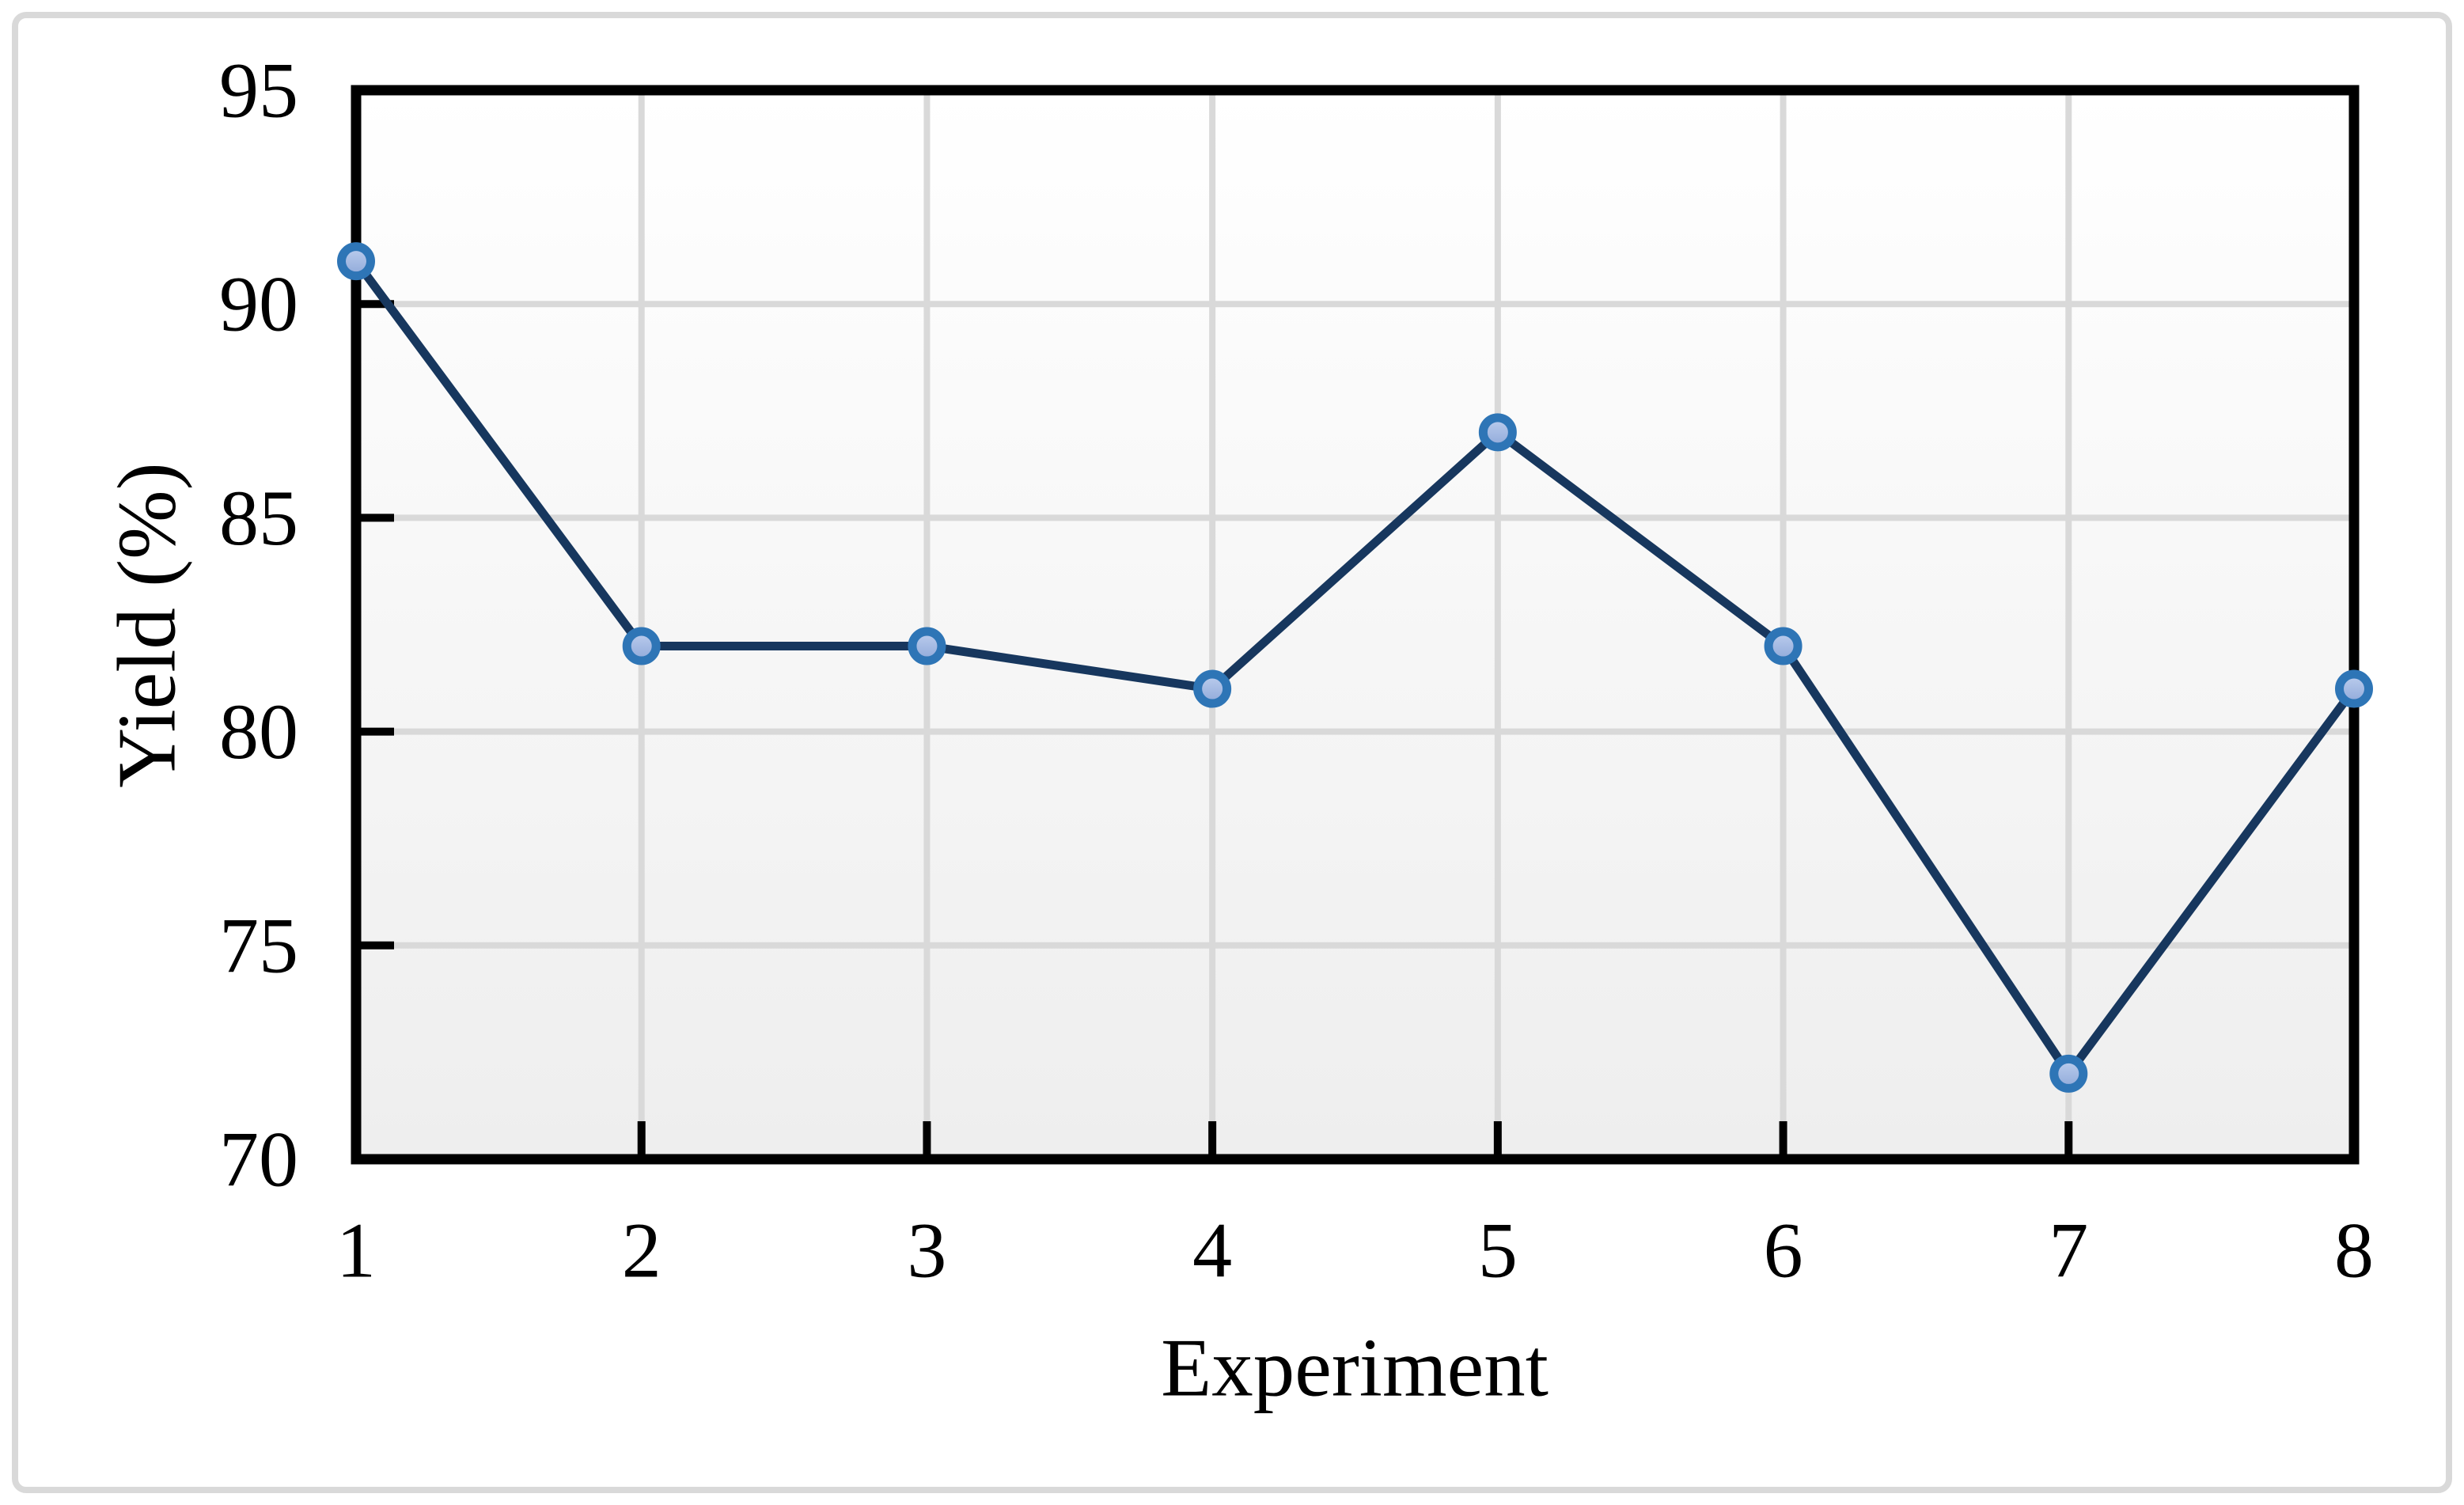  Describe the element at coordinates (146, 624) in the screenshot. I see `y-axis-title: Yield (%)` at that location.